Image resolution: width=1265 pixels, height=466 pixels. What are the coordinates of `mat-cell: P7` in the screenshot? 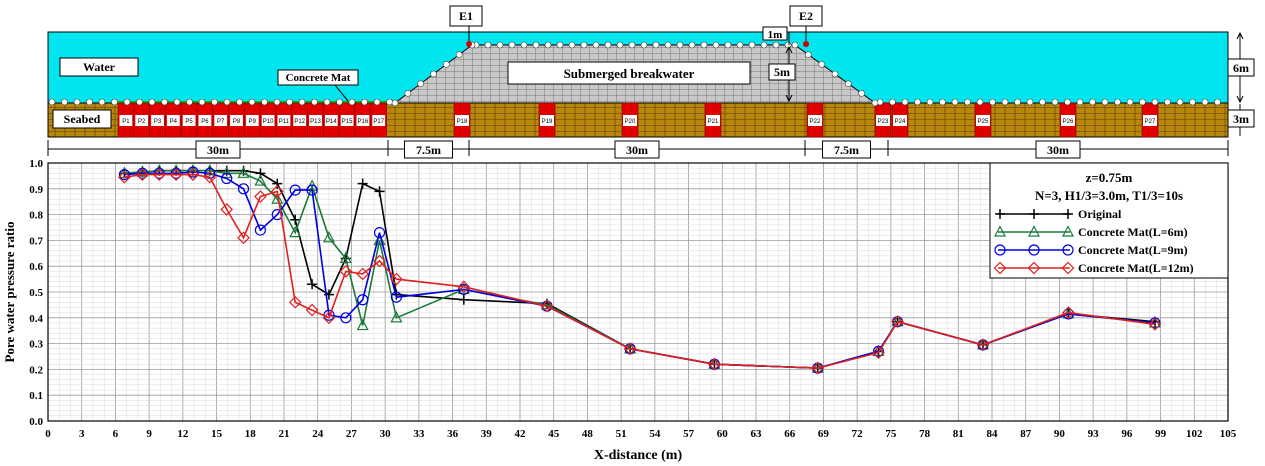 It's located at (220, 120).